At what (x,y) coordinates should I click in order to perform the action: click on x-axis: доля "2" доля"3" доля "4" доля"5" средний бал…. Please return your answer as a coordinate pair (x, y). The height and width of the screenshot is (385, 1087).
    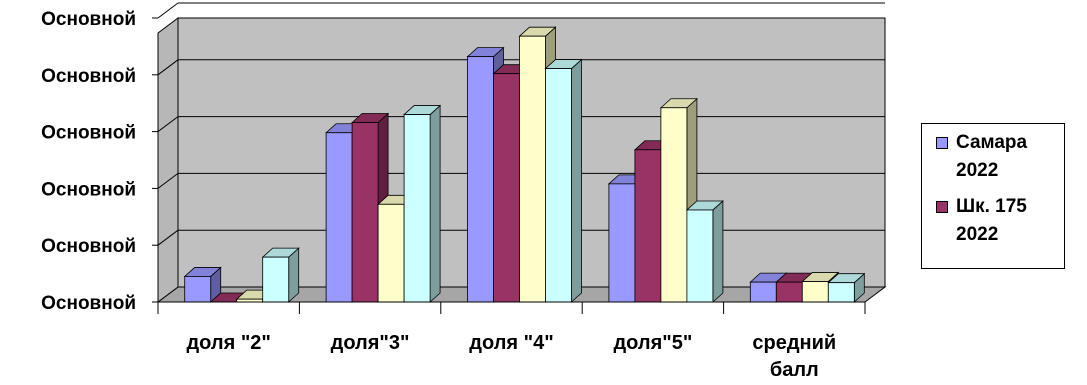
    Looking at the image, I should click on (511, 341).